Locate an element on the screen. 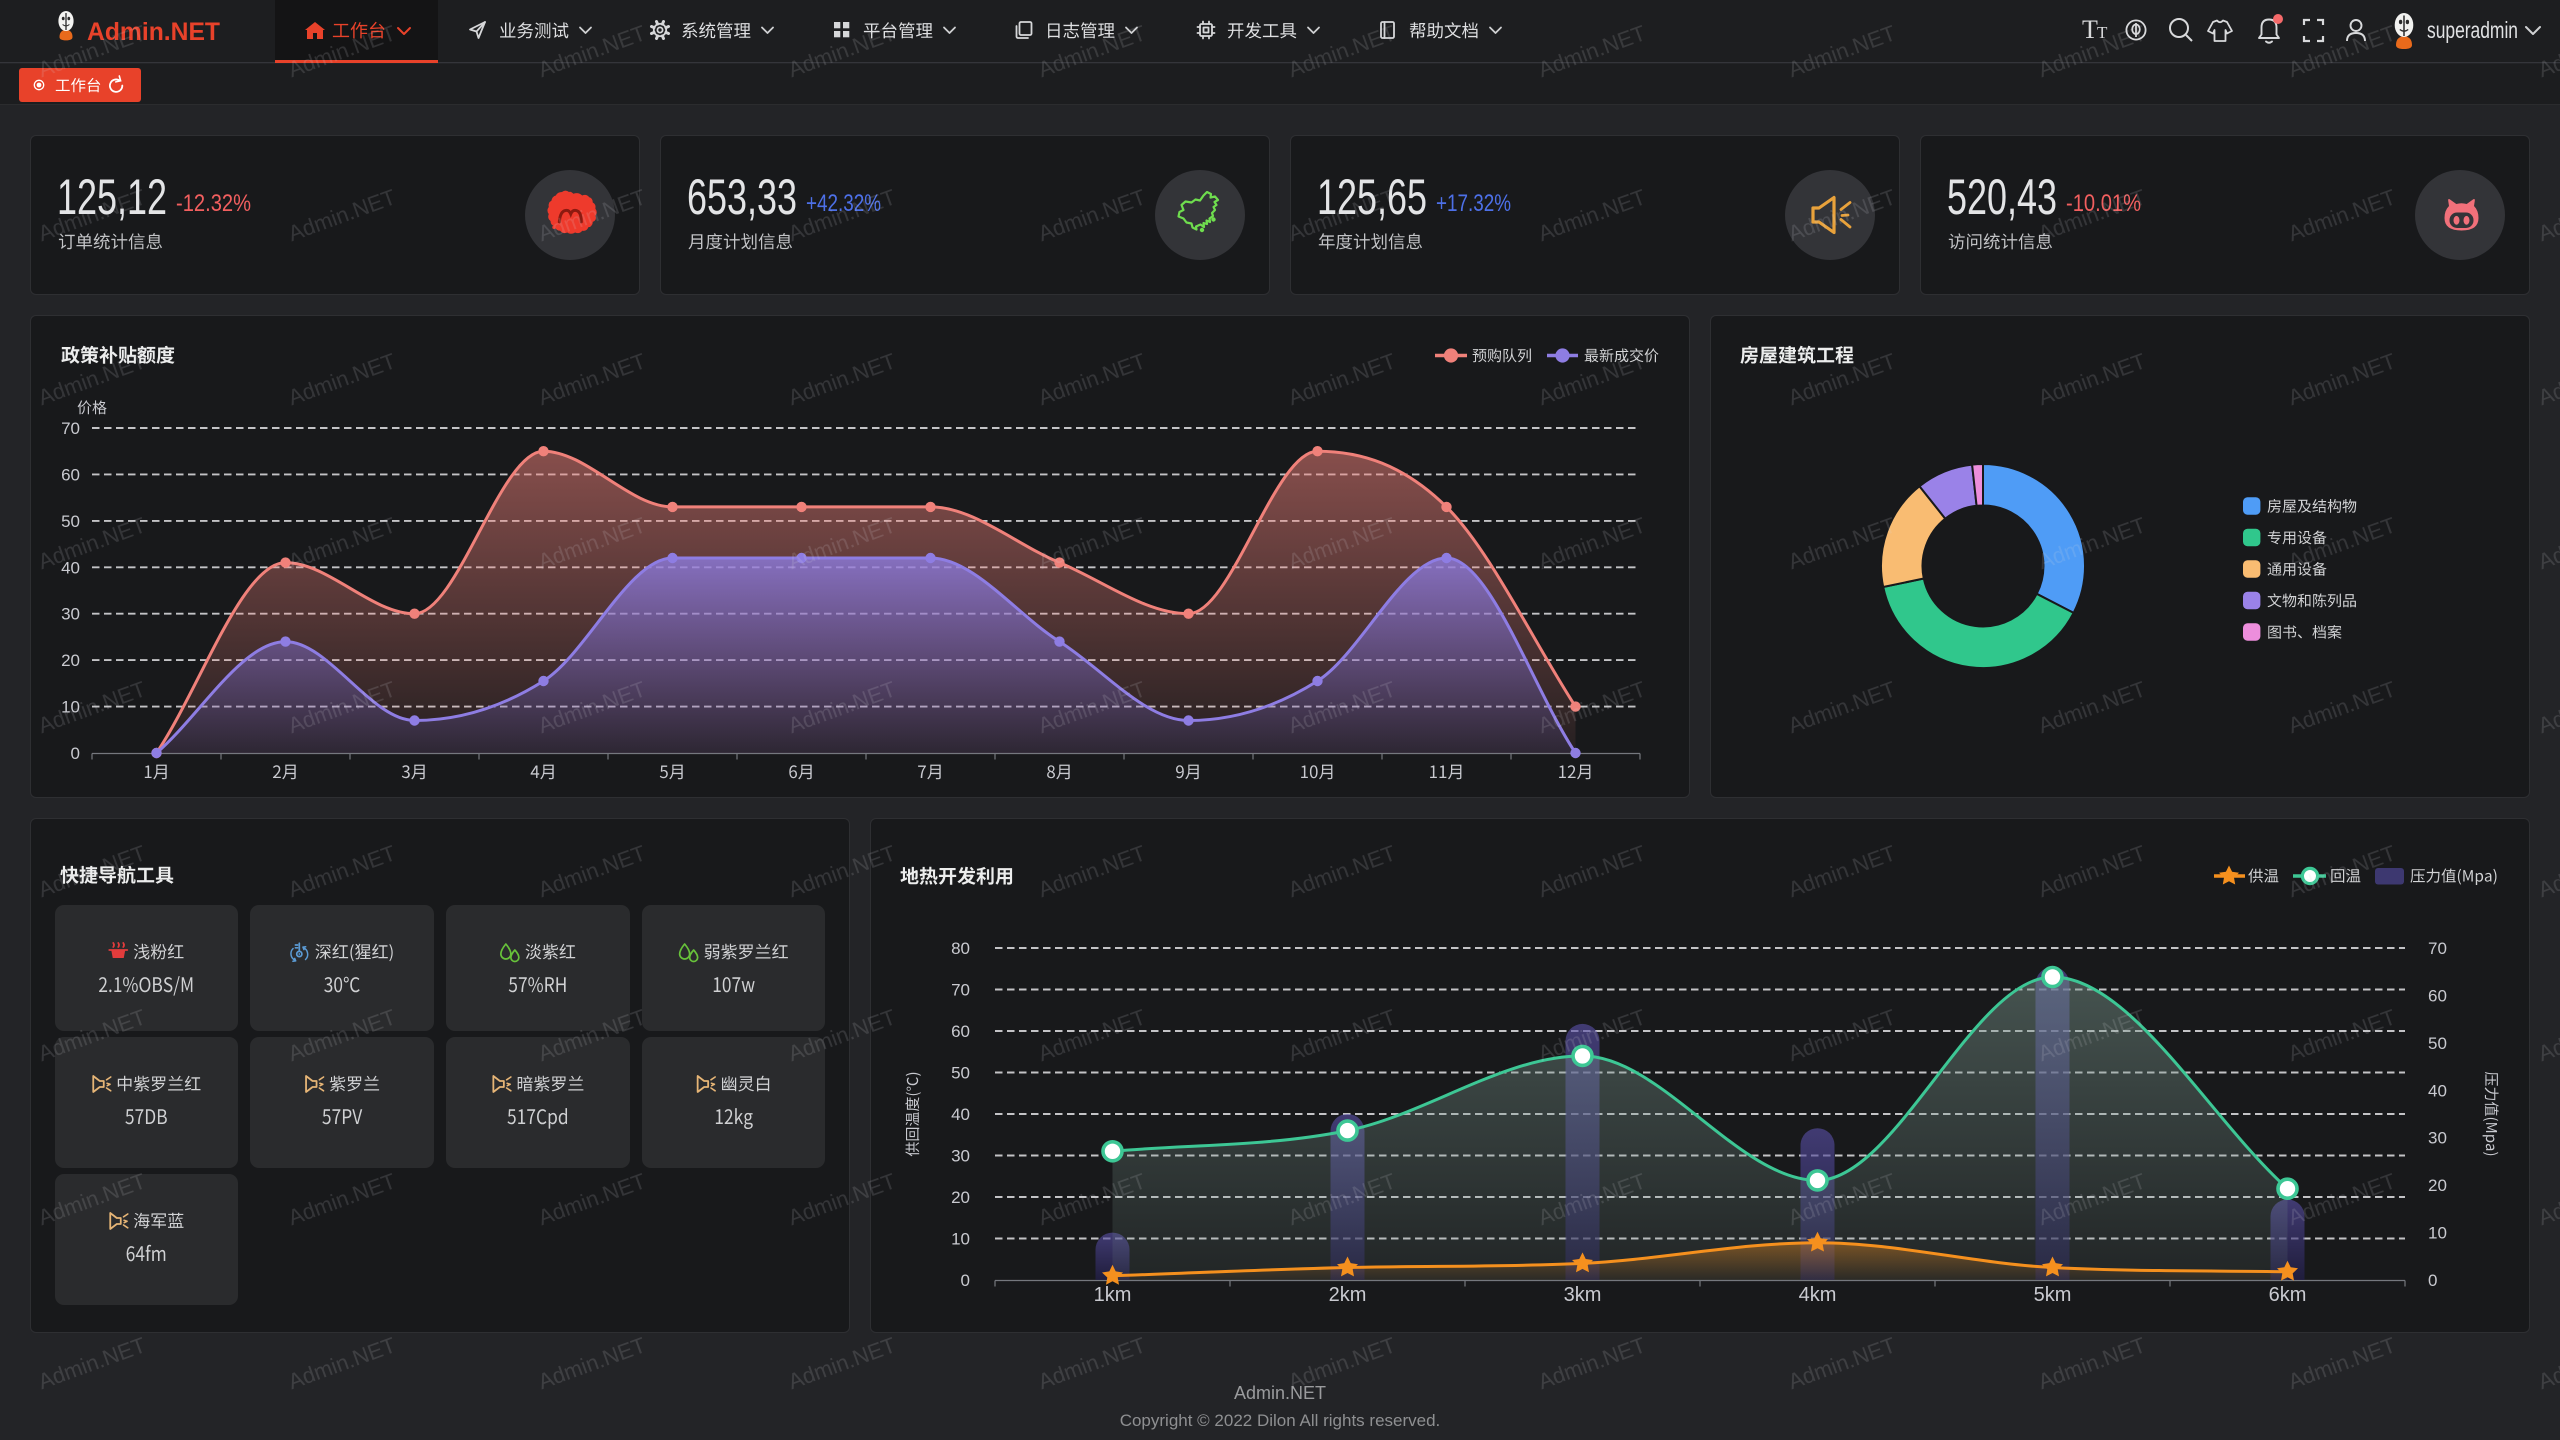  svg-text: Admin.NET is located at coordinates (1280, 1393).